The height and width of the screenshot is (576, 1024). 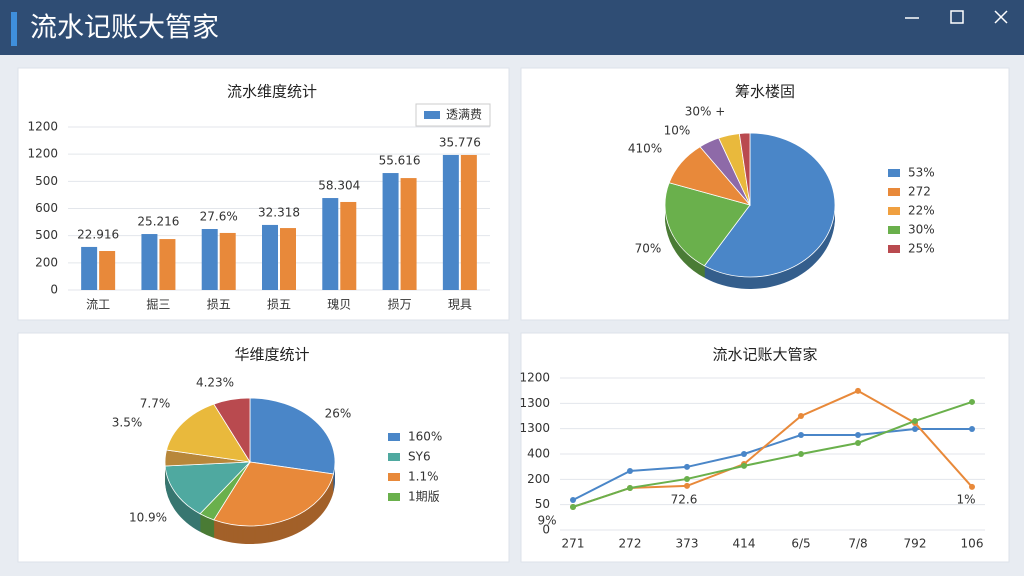 I want to click on legend-label: 53%, so click(x=921, y=173).